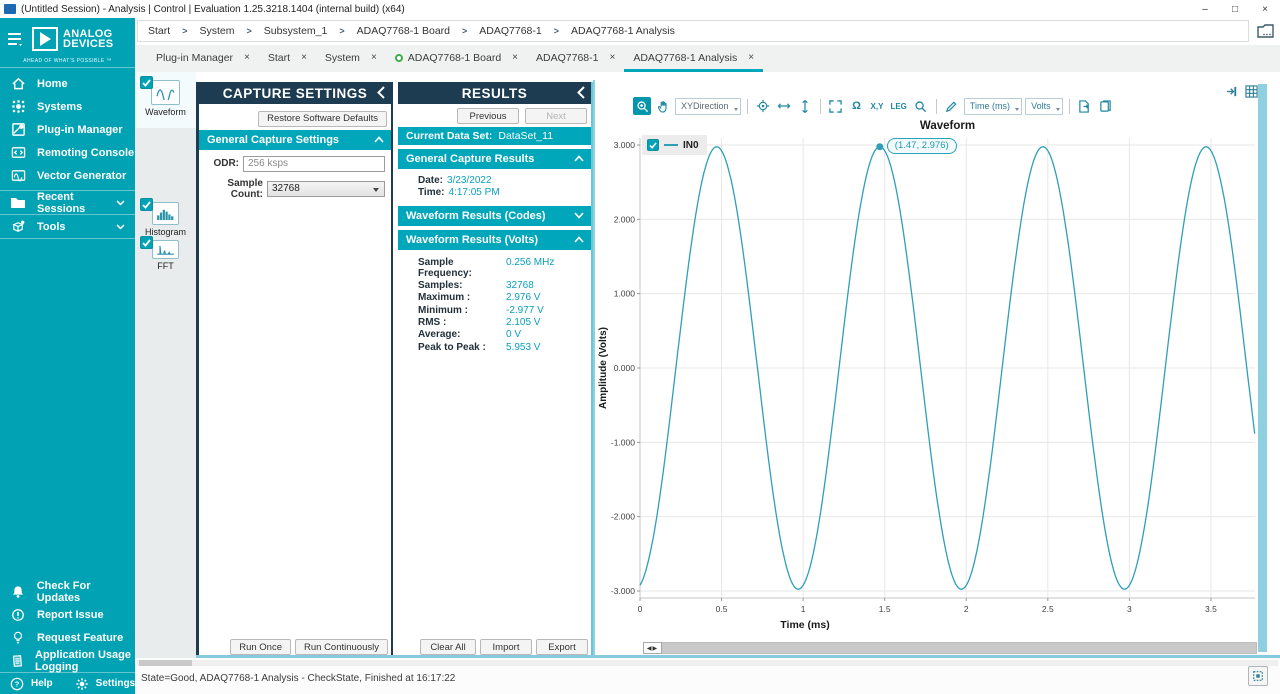 The width and height of the screenshot is (1280, 694). Describe the element at coordinates (341, 647) in the screenshot. I see `run-continuously-button: Run Continuously` at that location.